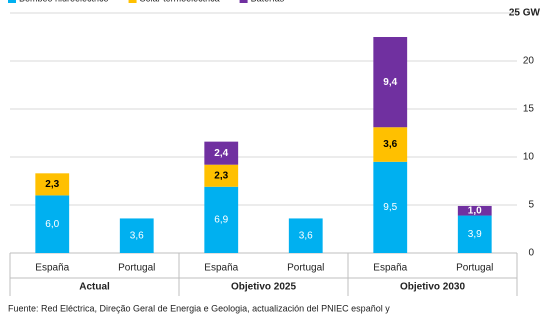 The width and height of the screenshot is (544, 316). I want to click on value-label: 9,4, so click(390, 82).